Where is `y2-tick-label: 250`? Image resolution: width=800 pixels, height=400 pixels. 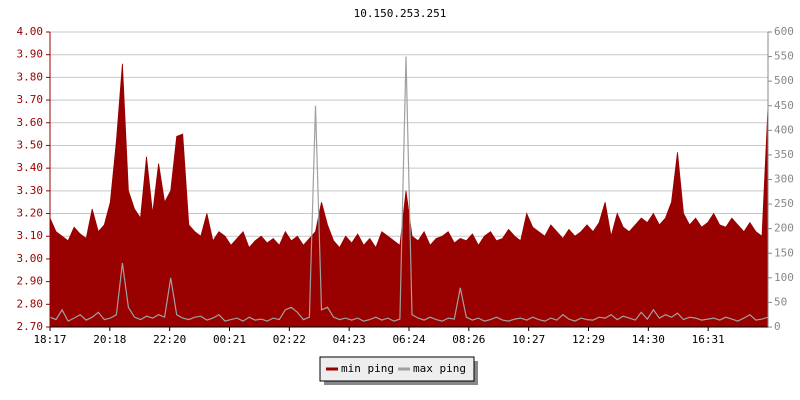 y2-tick-label: 250 is located at coordinates (784, 203).